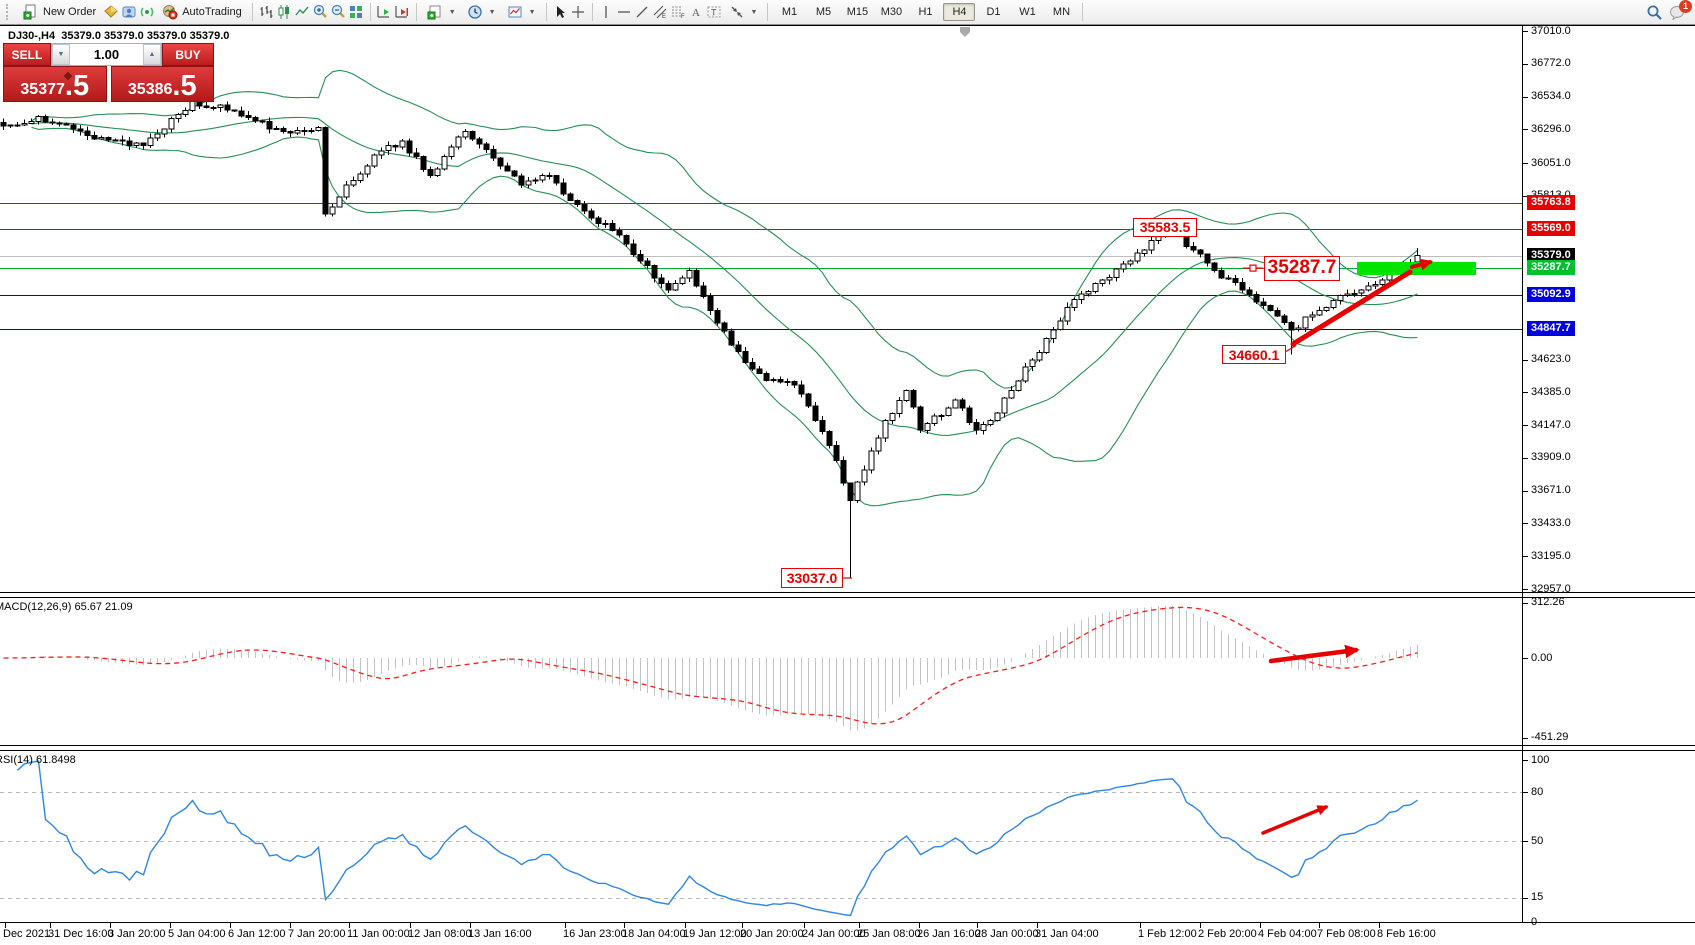 The image size is (1695, 945). I want to click on date-label: 28 Jan 00:00, so click(1007, 934).